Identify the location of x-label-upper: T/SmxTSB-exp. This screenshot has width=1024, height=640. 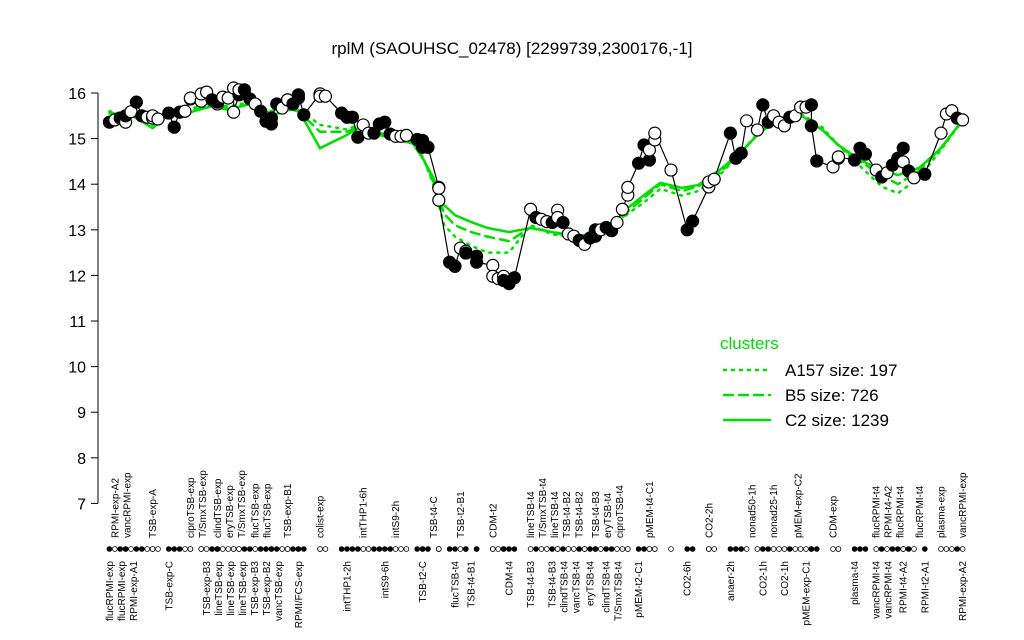
(242, 504).